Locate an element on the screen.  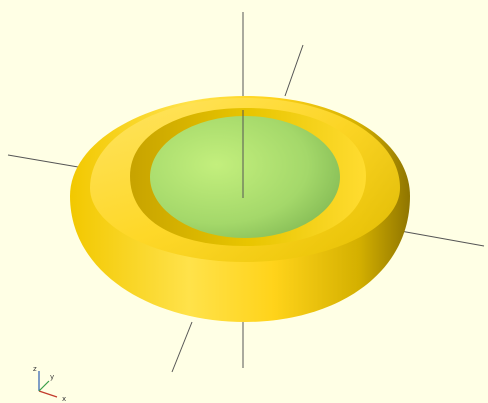
axis-indicator-y-label: y is located at coordinates (52, 377).